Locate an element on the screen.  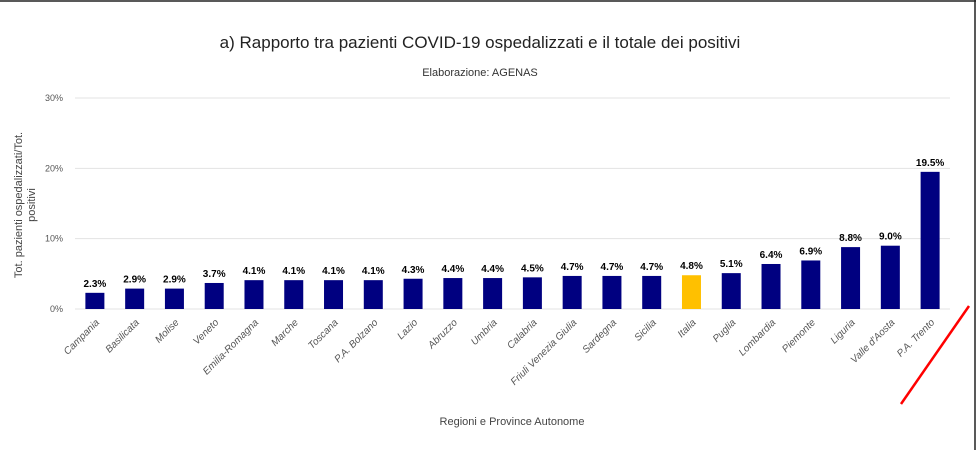
x-tick-label: Lombardia is located at coordinates (757, 337).